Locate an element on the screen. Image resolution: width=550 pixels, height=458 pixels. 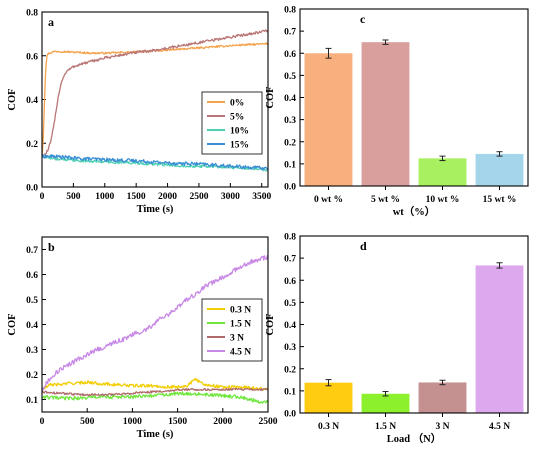
x-tick-label: 3500 is located at coordinates (261, 197).